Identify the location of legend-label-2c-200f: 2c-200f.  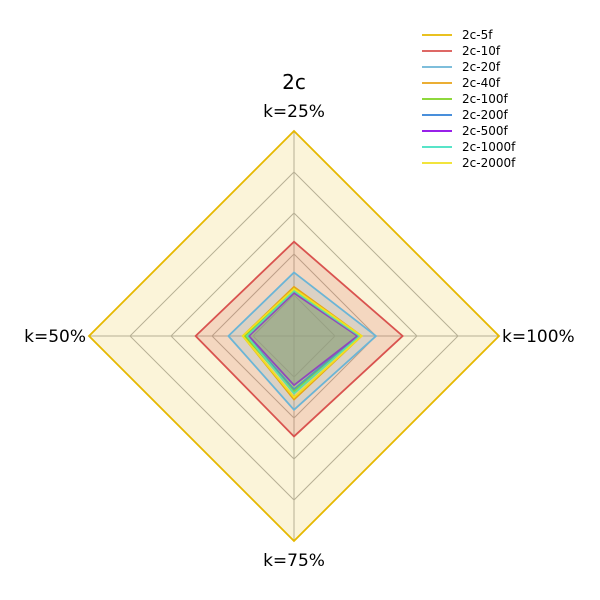
(485, 115).